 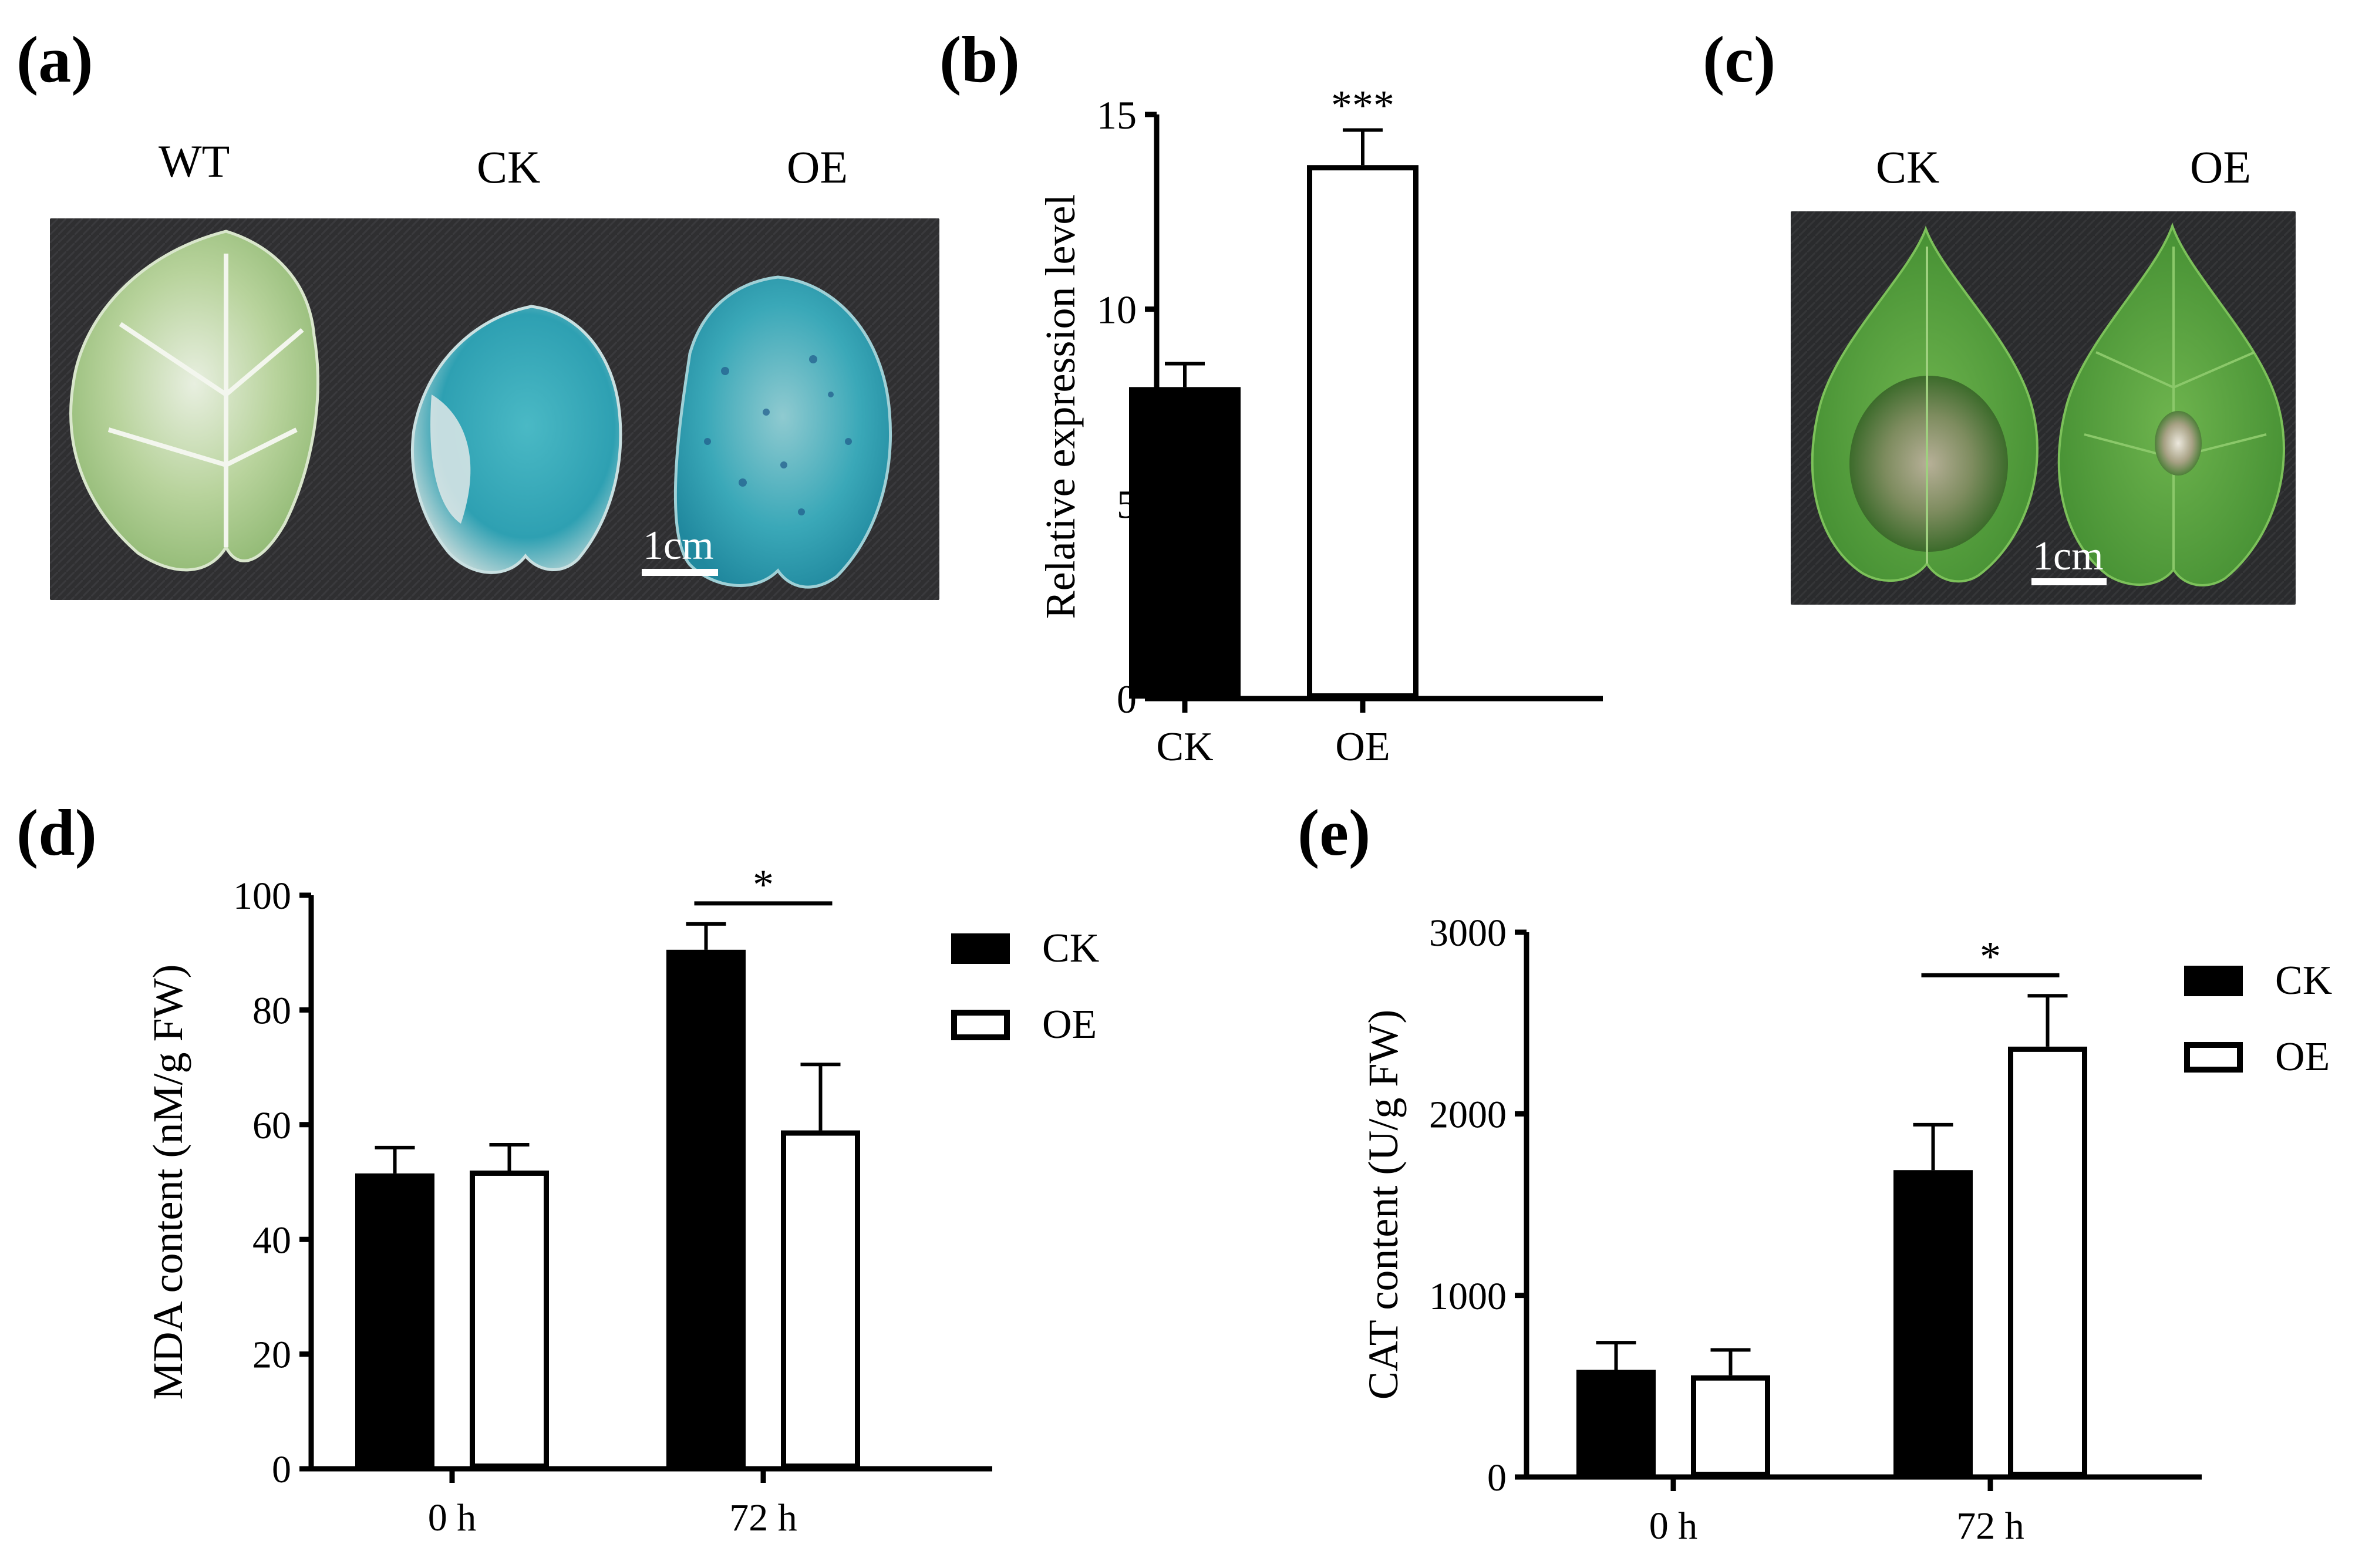 What do you see at coordinates (509, 167) in the screenshot?
I see `leaf-label-ck: CK` at bounding box center [509, 167].